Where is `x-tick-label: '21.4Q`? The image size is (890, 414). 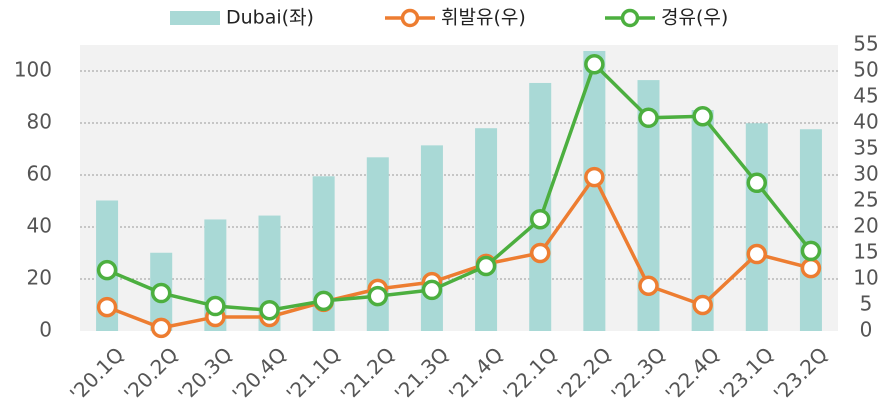 x-tick-label: '21.4Q is located at coordinates (475, 373).